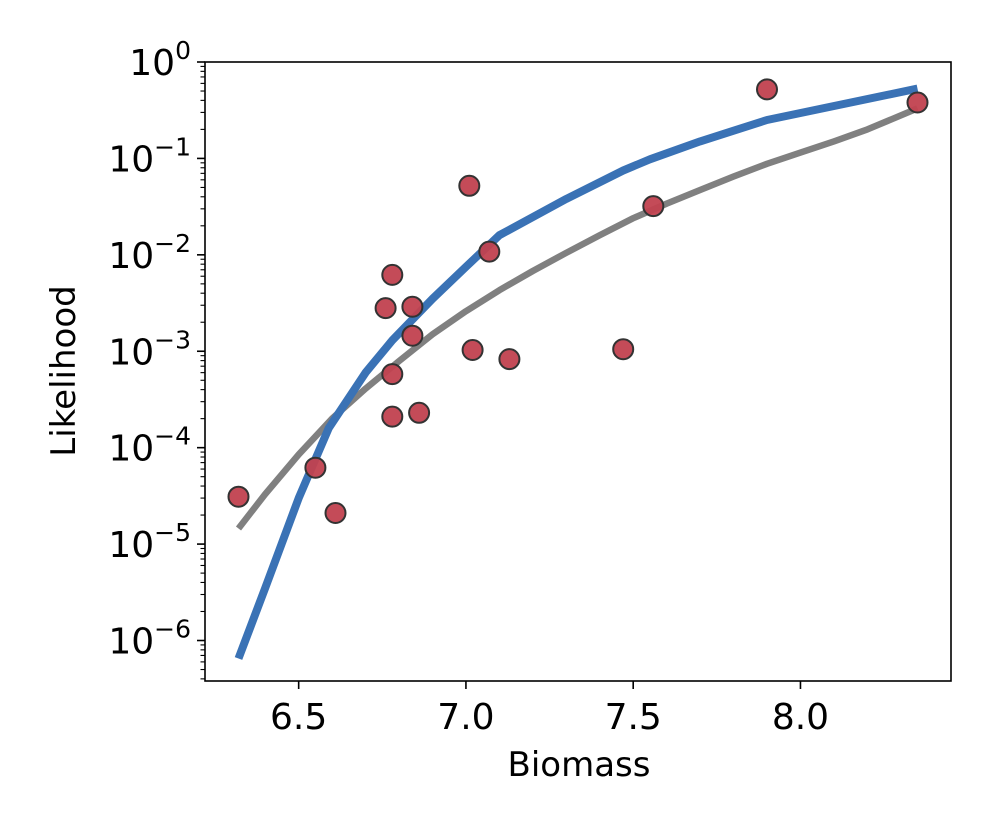  Describe the element at coordinates (149, 349) in the screenshot. I see `y-tick-label: 10⁻³` at that location.